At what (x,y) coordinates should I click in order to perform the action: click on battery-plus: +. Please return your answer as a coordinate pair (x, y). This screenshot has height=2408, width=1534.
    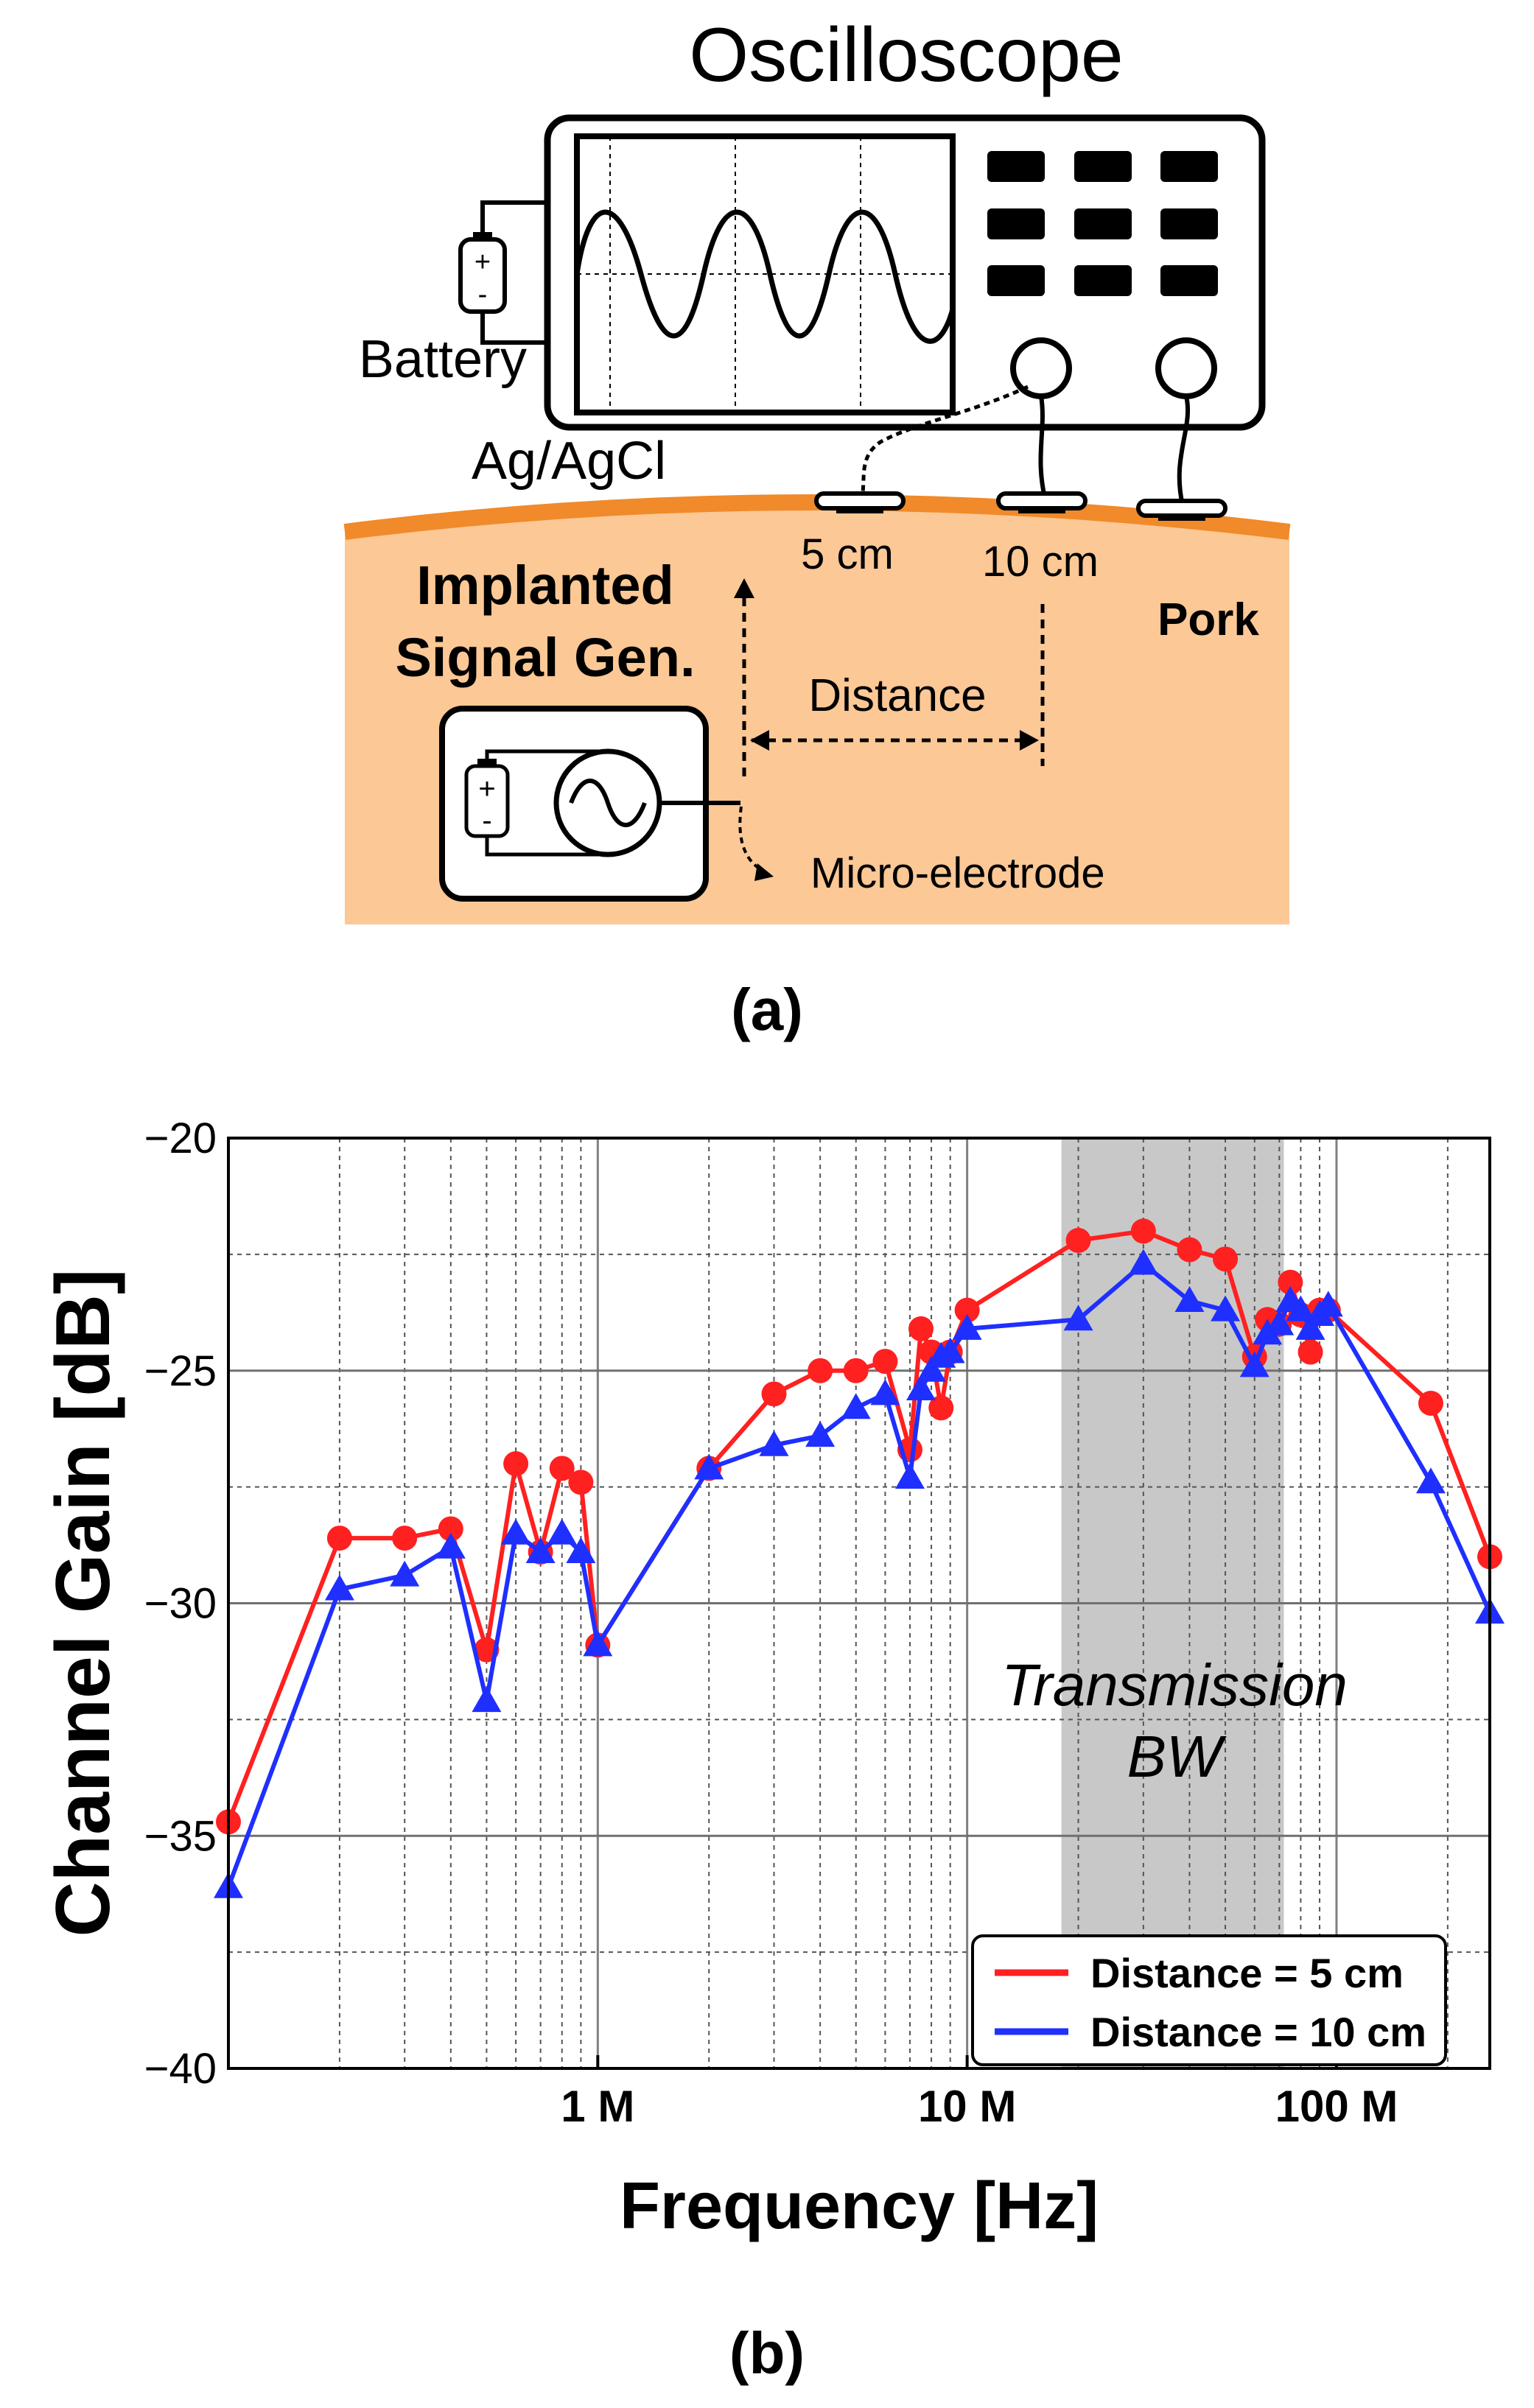
    Looking at the image, I should click on (482, 262).